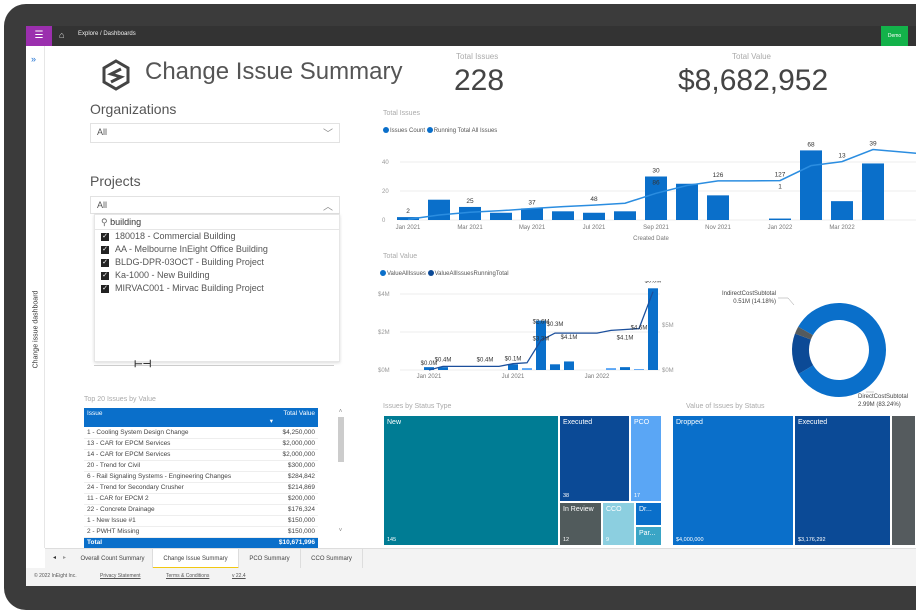  I want to click on value-cell: $150,000, so click(292, 521).